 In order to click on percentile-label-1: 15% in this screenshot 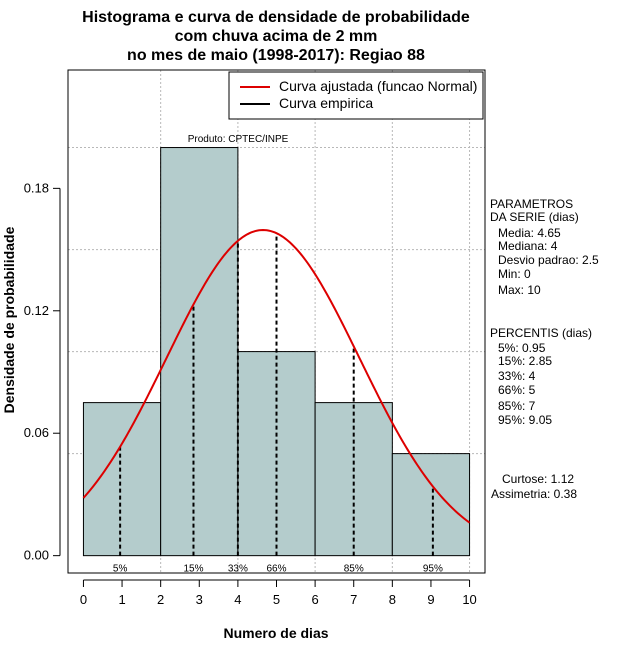, I will do `click(193, 569)`.